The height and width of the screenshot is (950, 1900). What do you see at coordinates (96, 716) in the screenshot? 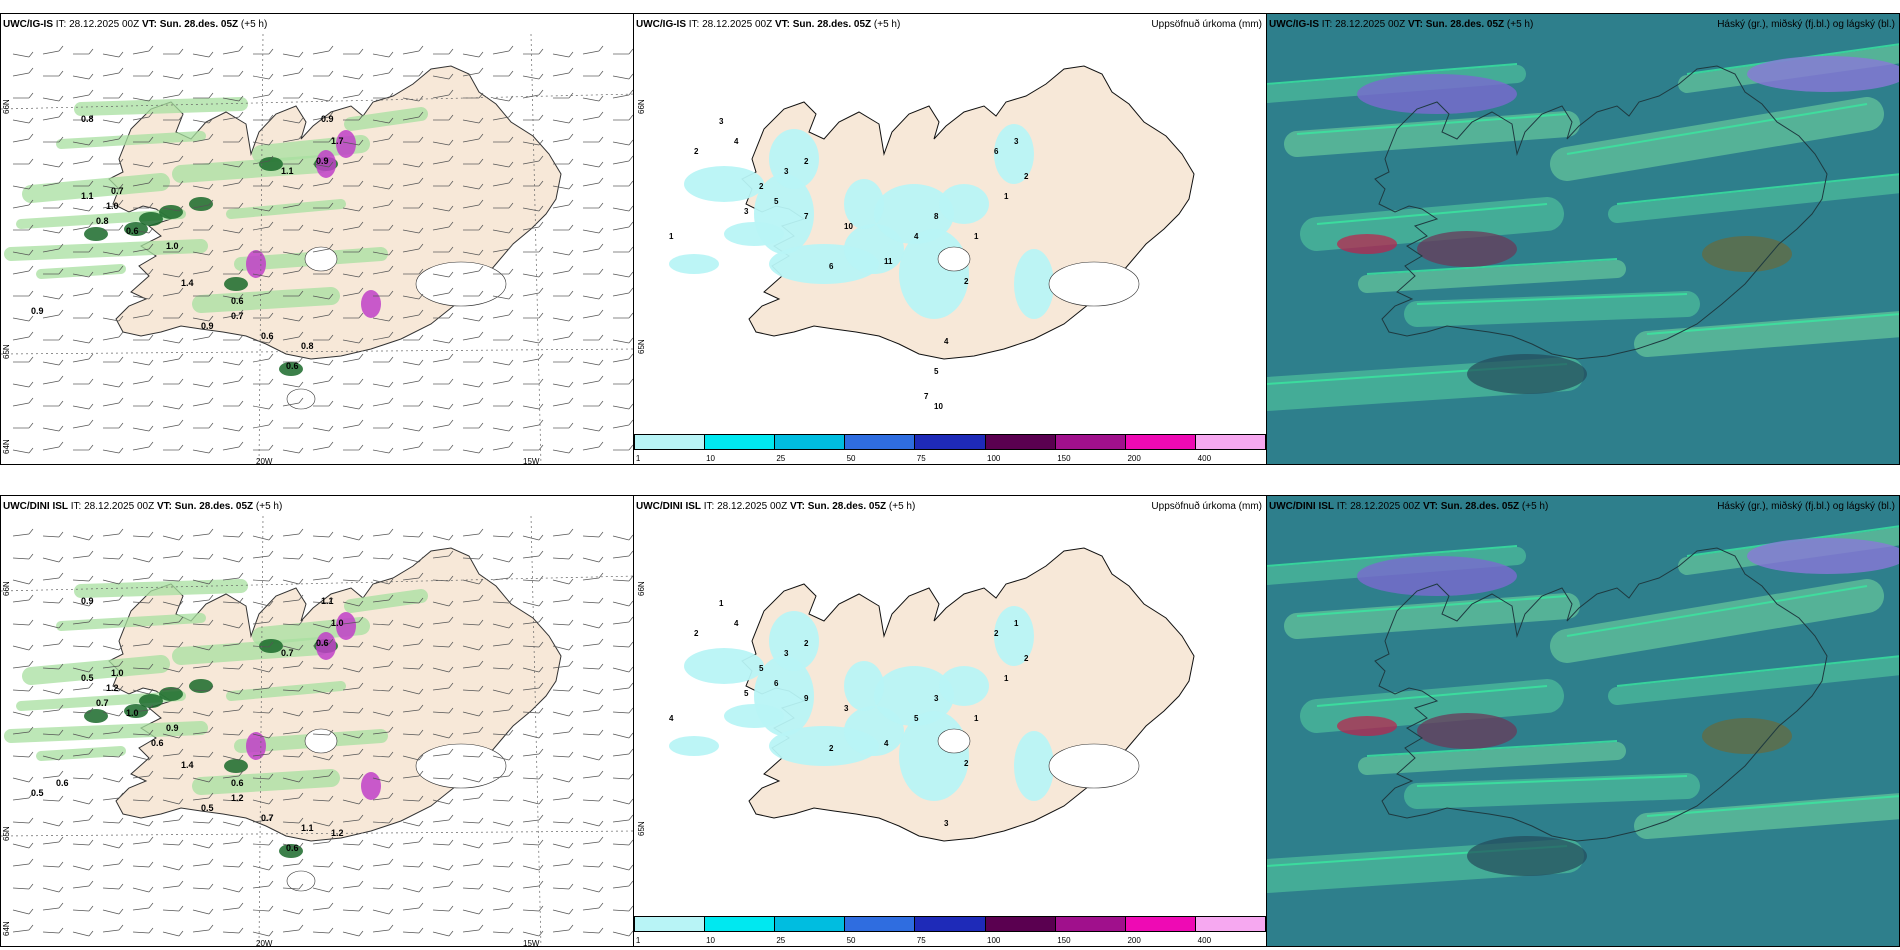
I see `precip-core` at bounding box center [96, 716].